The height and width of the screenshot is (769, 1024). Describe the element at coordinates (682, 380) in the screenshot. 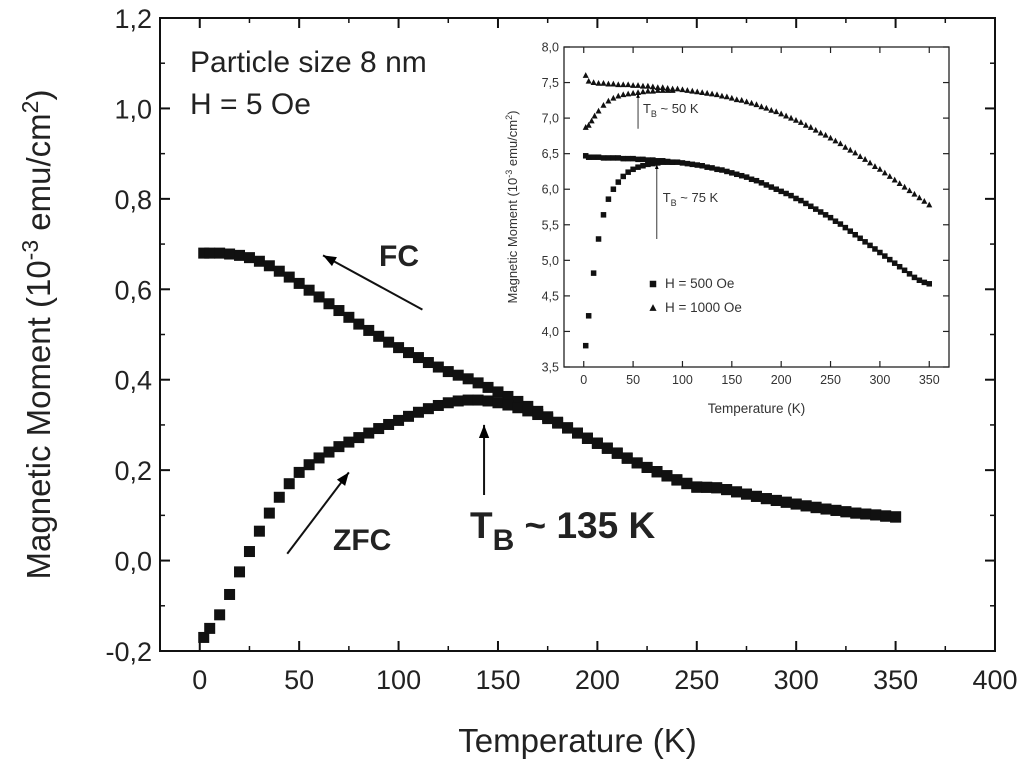

I see `inset-x-tick-label: 100` at that location.